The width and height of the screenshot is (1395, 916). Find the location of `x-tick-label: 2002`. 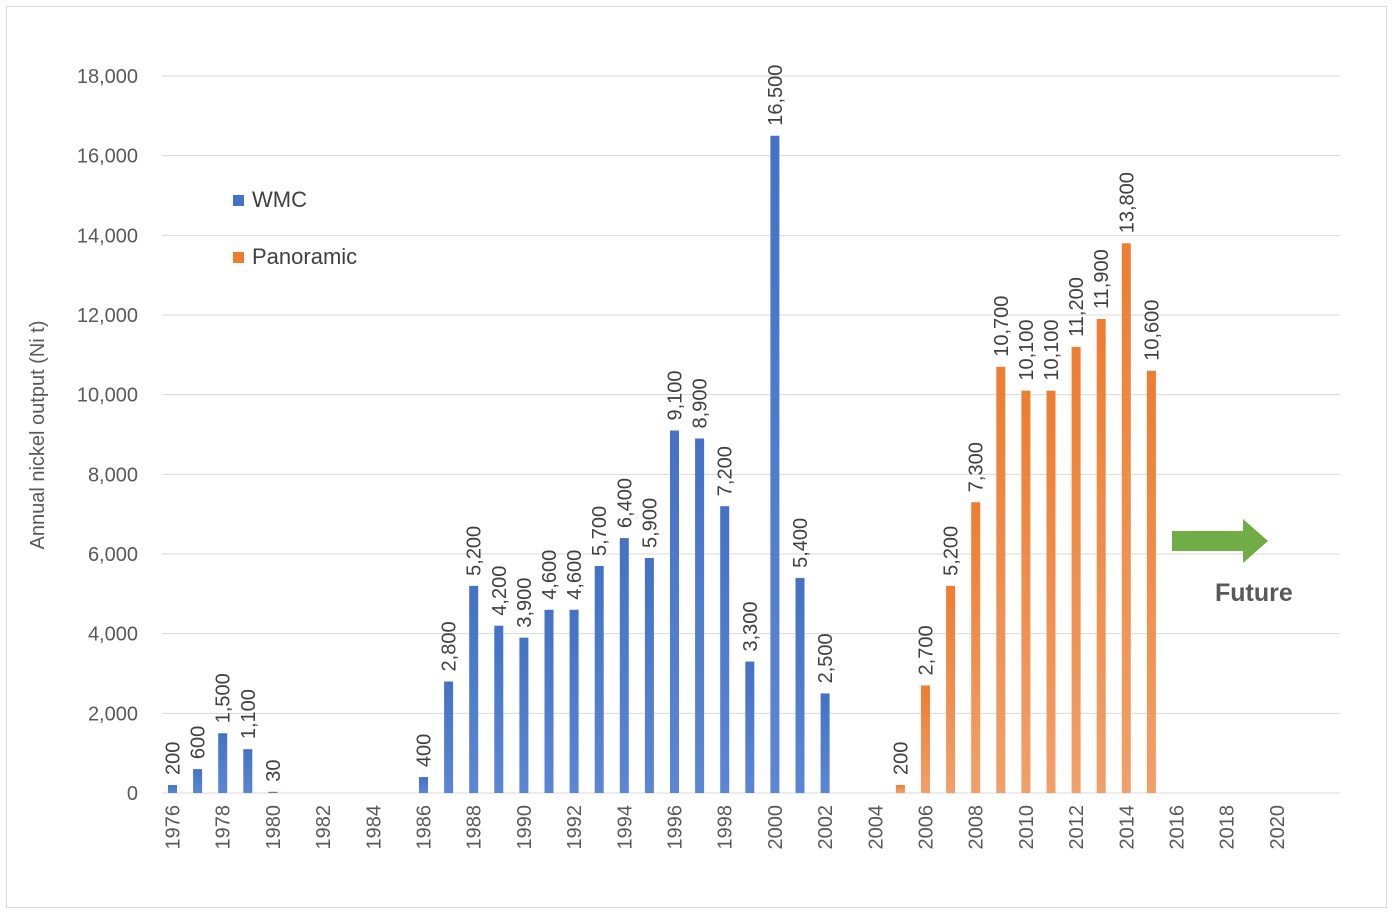

x-tick-label: 2002 is located at coordinates (826, 827).